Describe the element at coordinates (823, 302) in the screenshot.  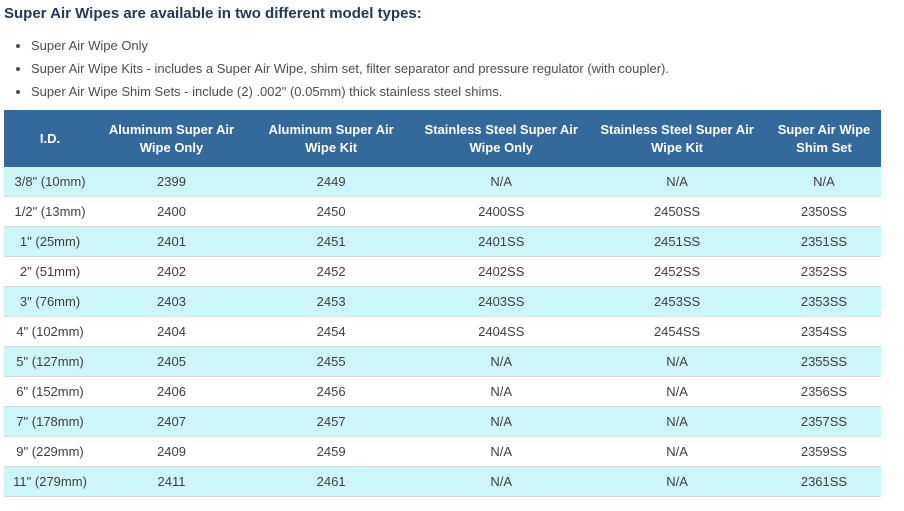
I see `model-number-cell: 2353SS` at that location.